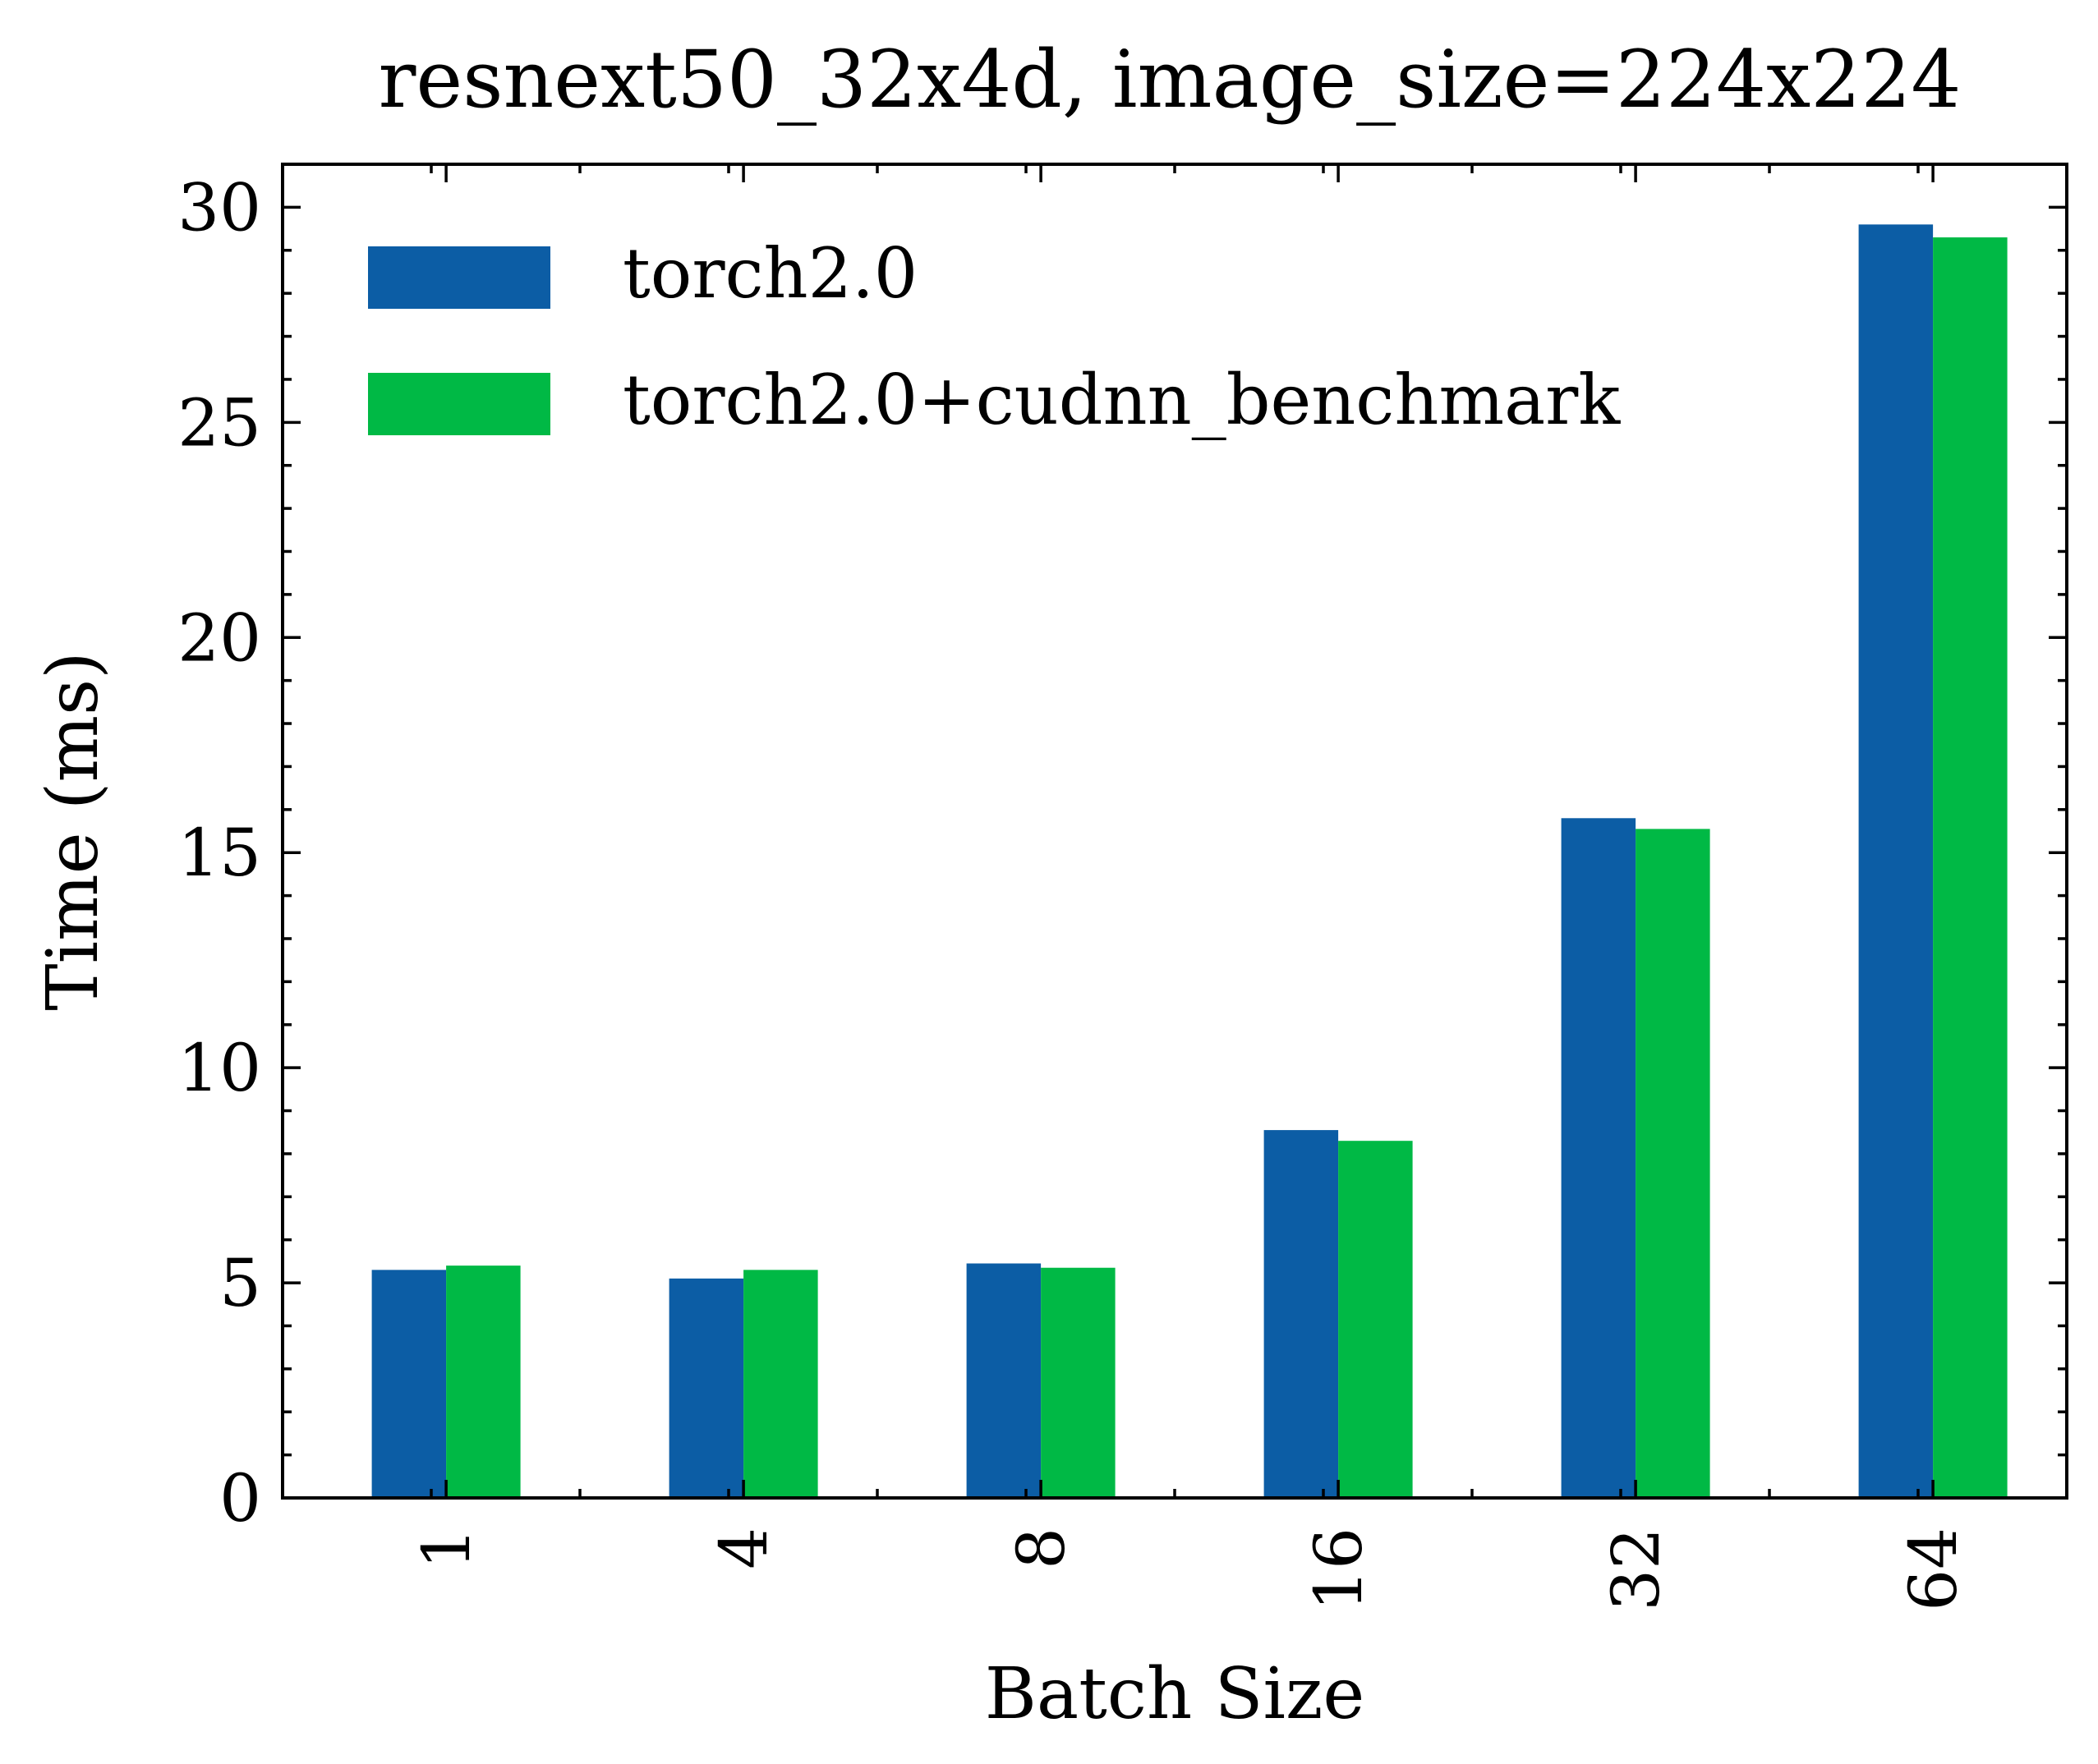 The width and height of the screenshot is (2098, 1764). What do you see at coordinates (219, 1068) in the screenshot?
I see `y-tick-label: 10` at bounding box center [219, 1068].